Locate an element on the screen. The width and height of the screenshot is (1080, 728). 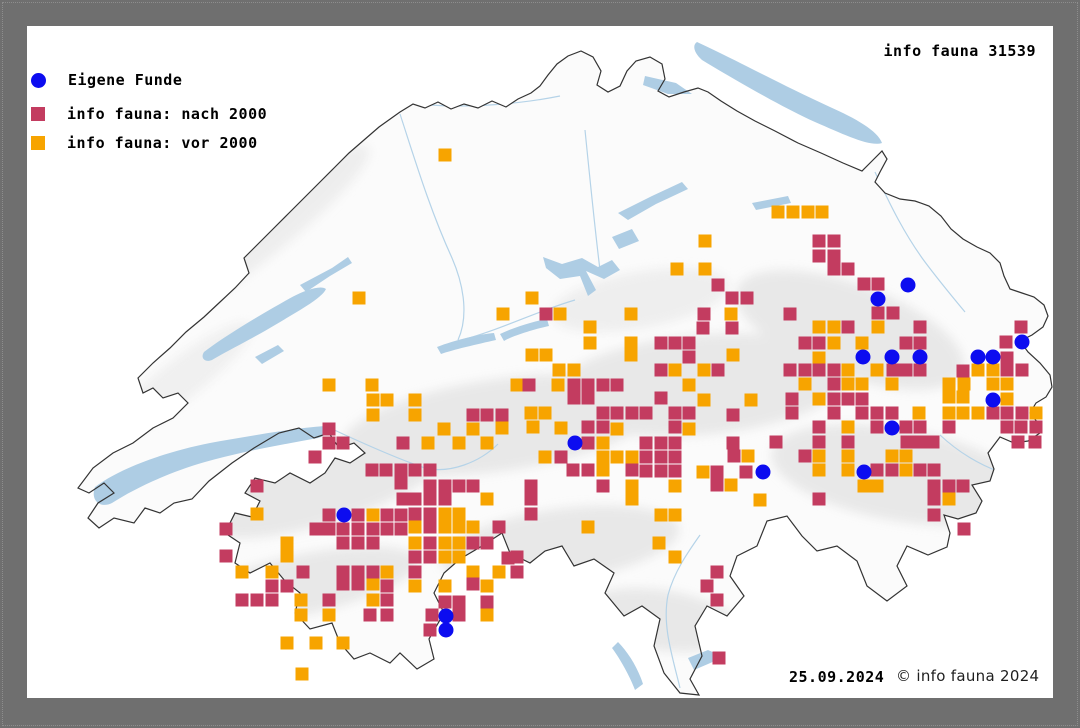
lake-thun is located at coordinates (466, 343).